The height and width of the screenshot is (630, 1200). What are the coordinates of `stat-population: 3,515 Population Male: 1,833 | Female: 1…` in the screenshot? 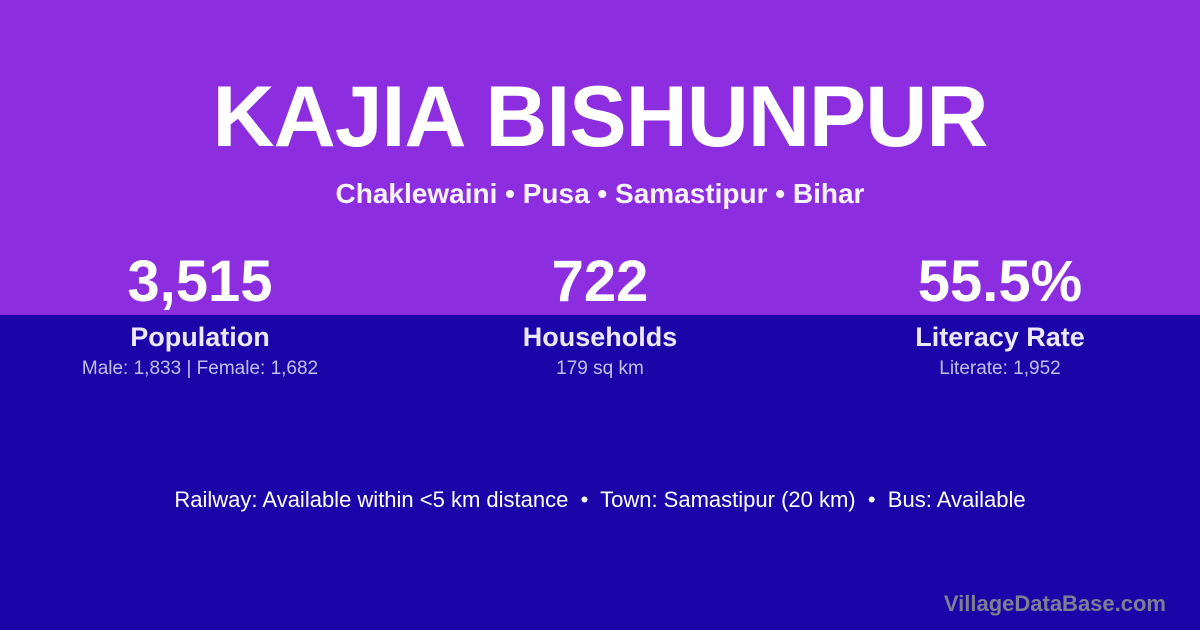 It's located at (200, 314).